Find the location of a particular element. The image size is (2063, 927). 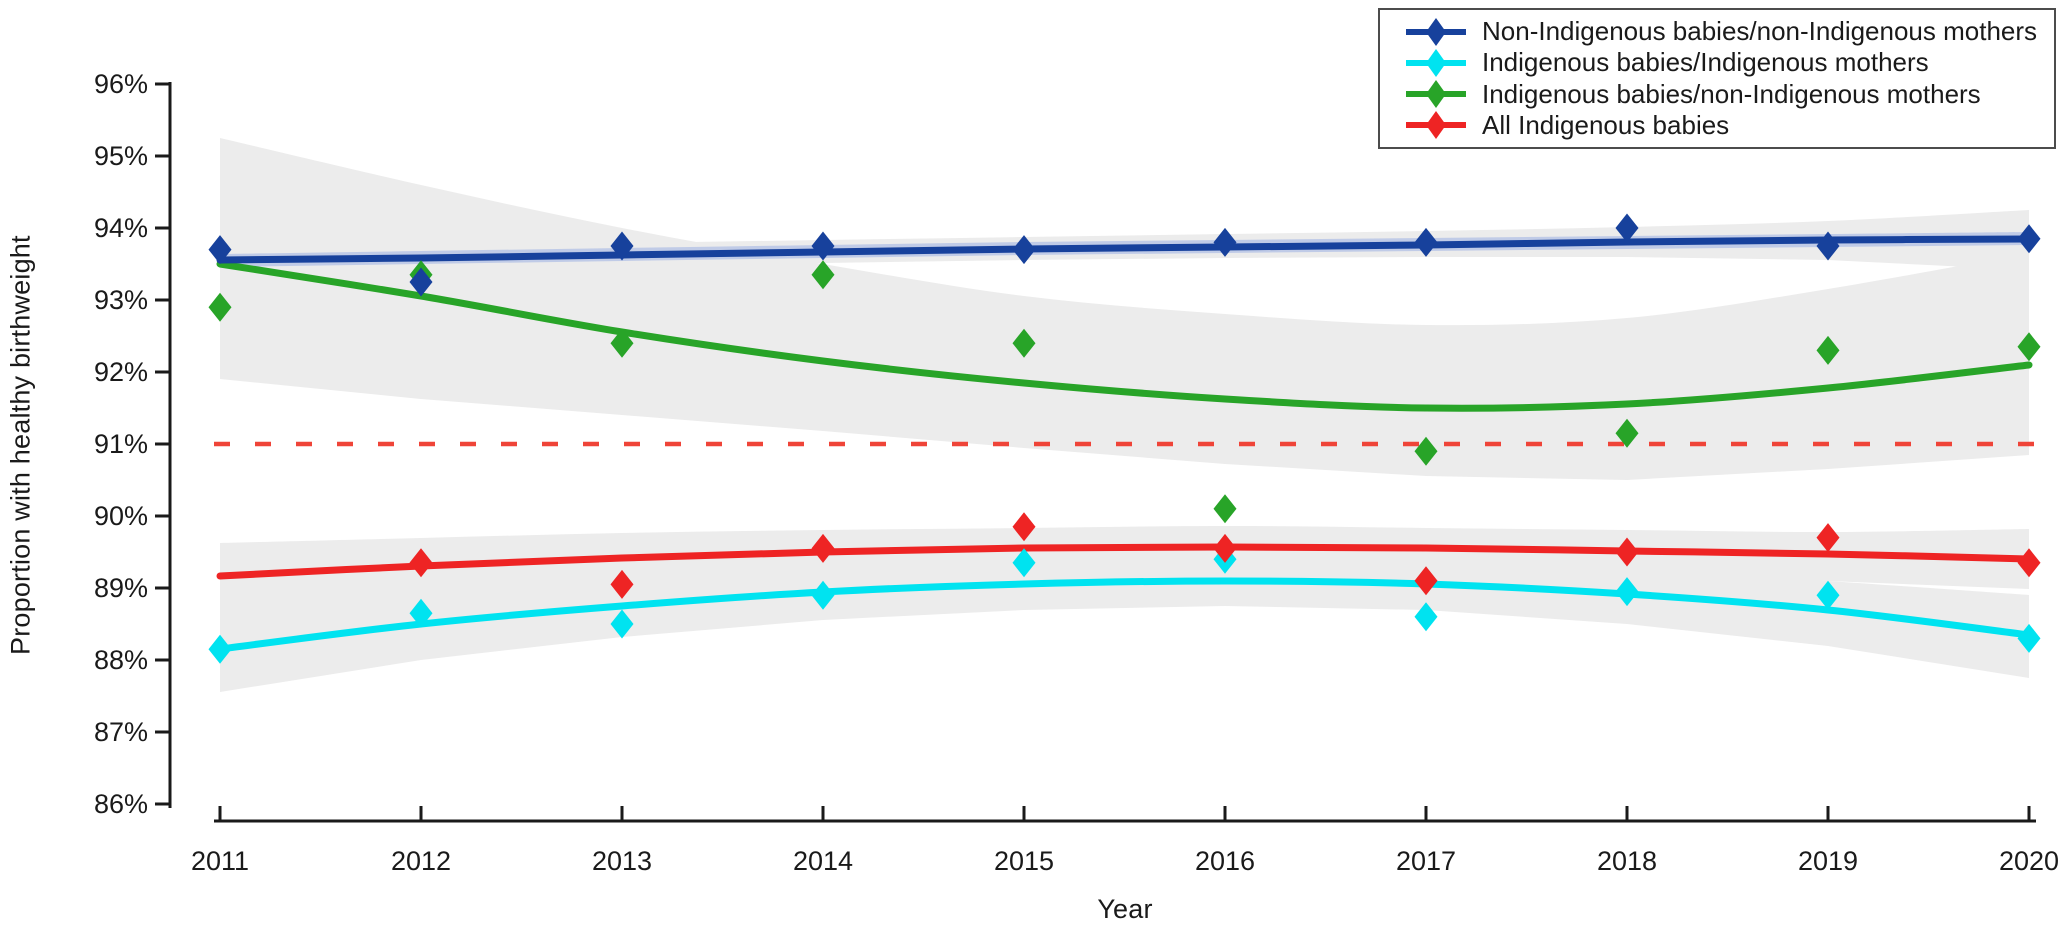

data-point-s2-2017 is located at coordinates (1426, 451).